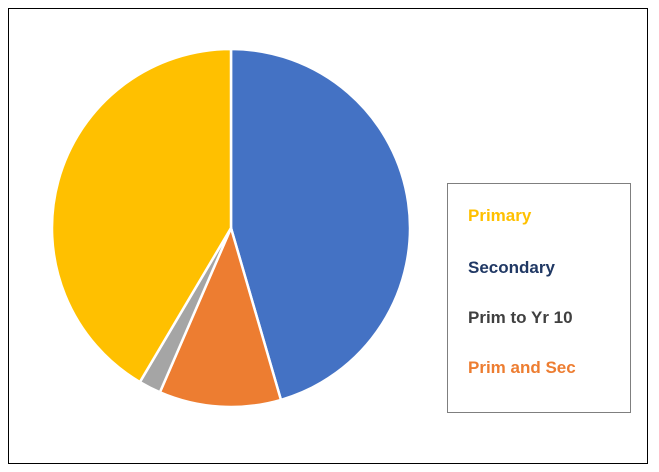  What do you see at coordinates (522, 367) in the screenshot?
I see `legend-item-prim-and-sec: Prim and Sec` at bounding box center [522, 367].